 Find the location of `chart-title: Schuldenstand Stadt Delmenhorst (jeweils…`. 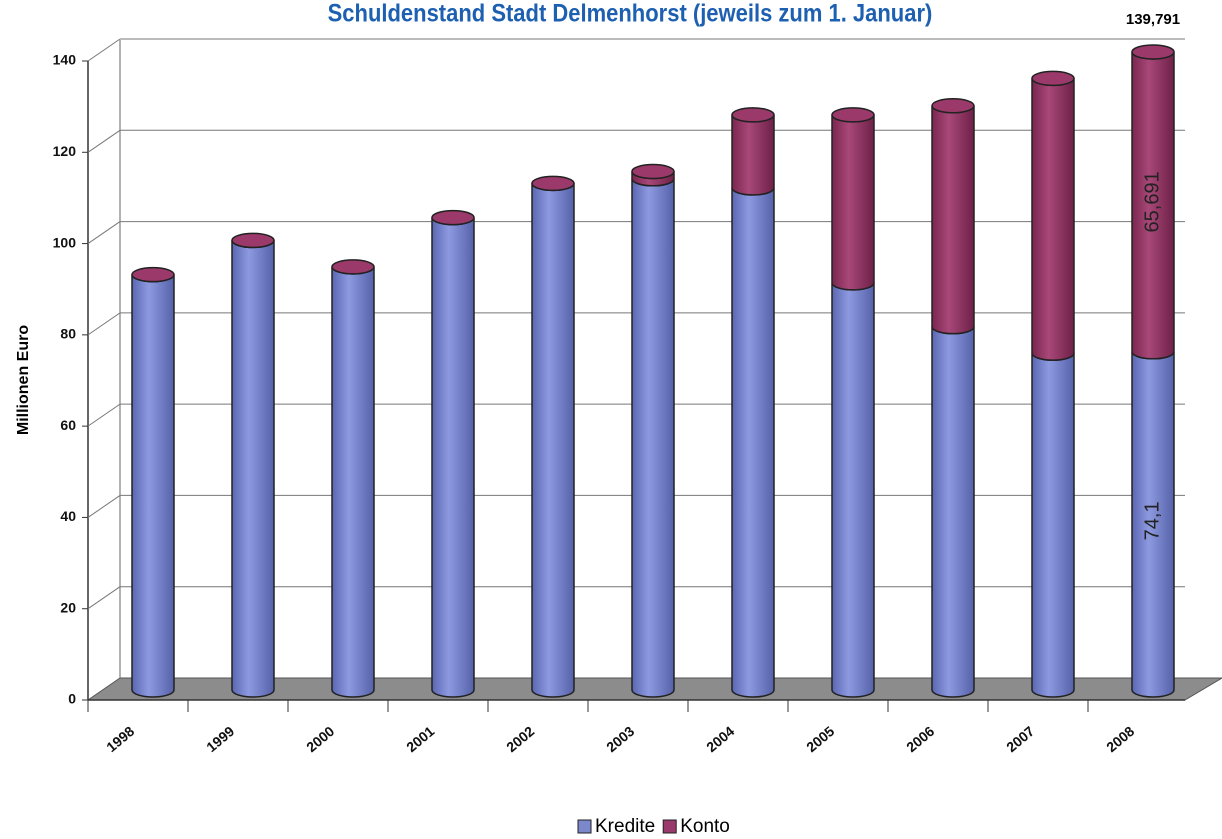

chart-title: Schuldenstand Stadt Delmenhorst (jeweils… is located at coordinates (630, 13).